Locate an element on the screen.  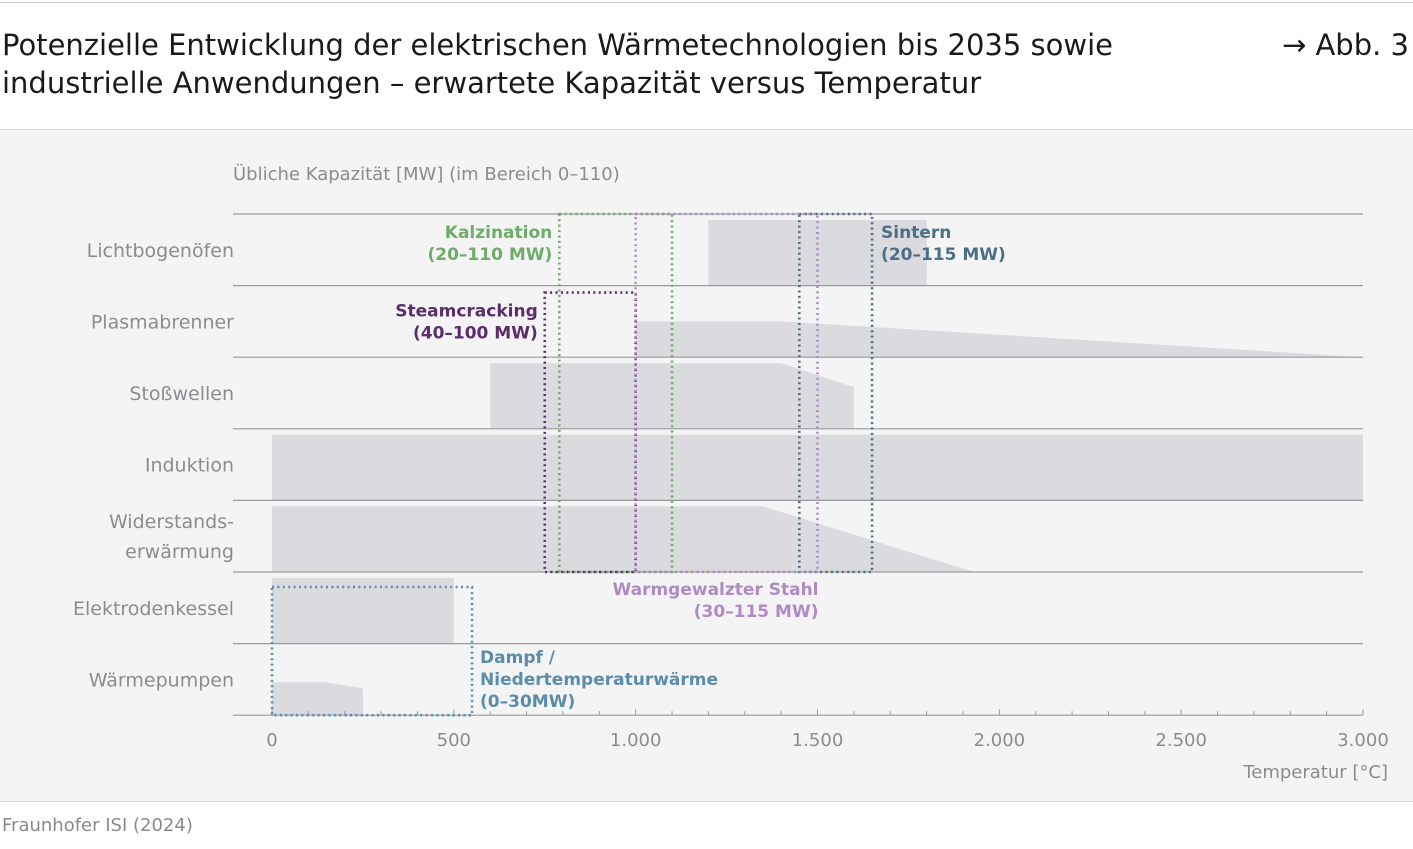
application-label-5: Dampf / is located at coordinates (518, 658).